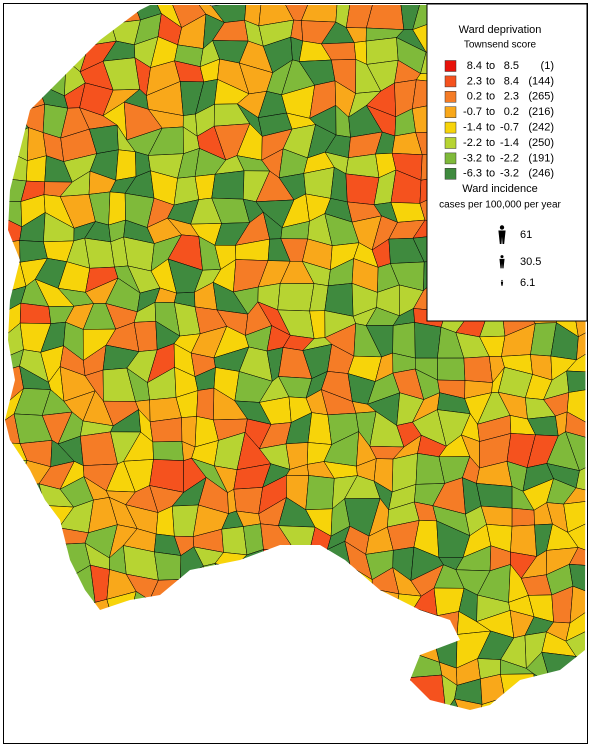  Describe the element at coordinates (509, 158) in the screenshot. I see `legend-to: -2.2` at that location.